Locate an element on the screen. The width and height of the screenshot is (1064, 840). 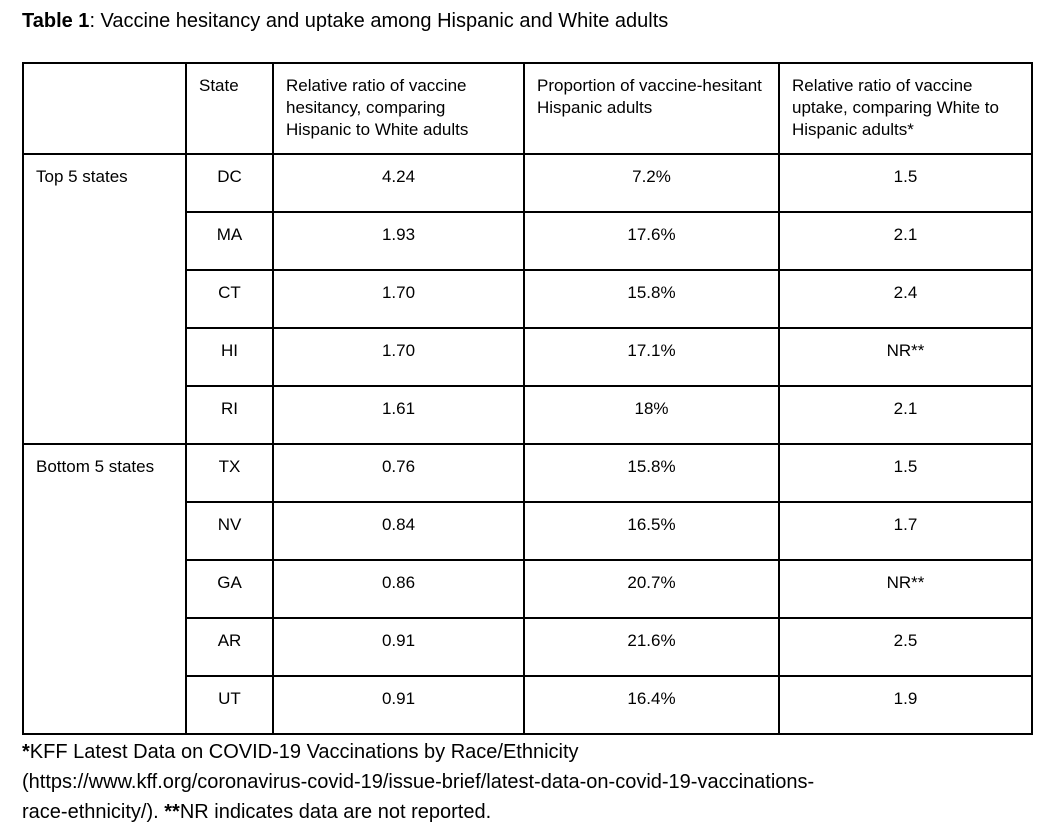
cell-state: RI is located at coordinates (229, 415).